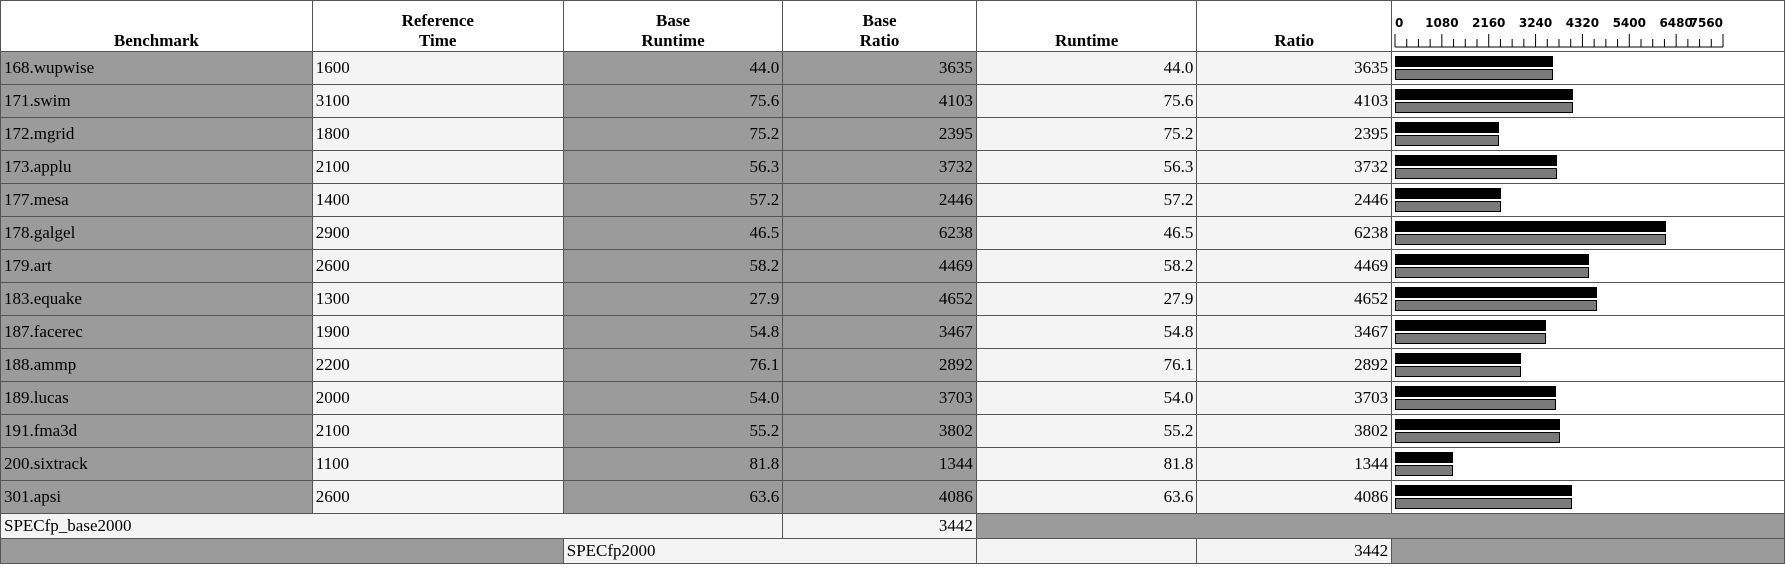 Image resolution: width=1785 pixels, height=567 pixels. I want to click on base-runtime-cell: 54.8, so click(673, 332).